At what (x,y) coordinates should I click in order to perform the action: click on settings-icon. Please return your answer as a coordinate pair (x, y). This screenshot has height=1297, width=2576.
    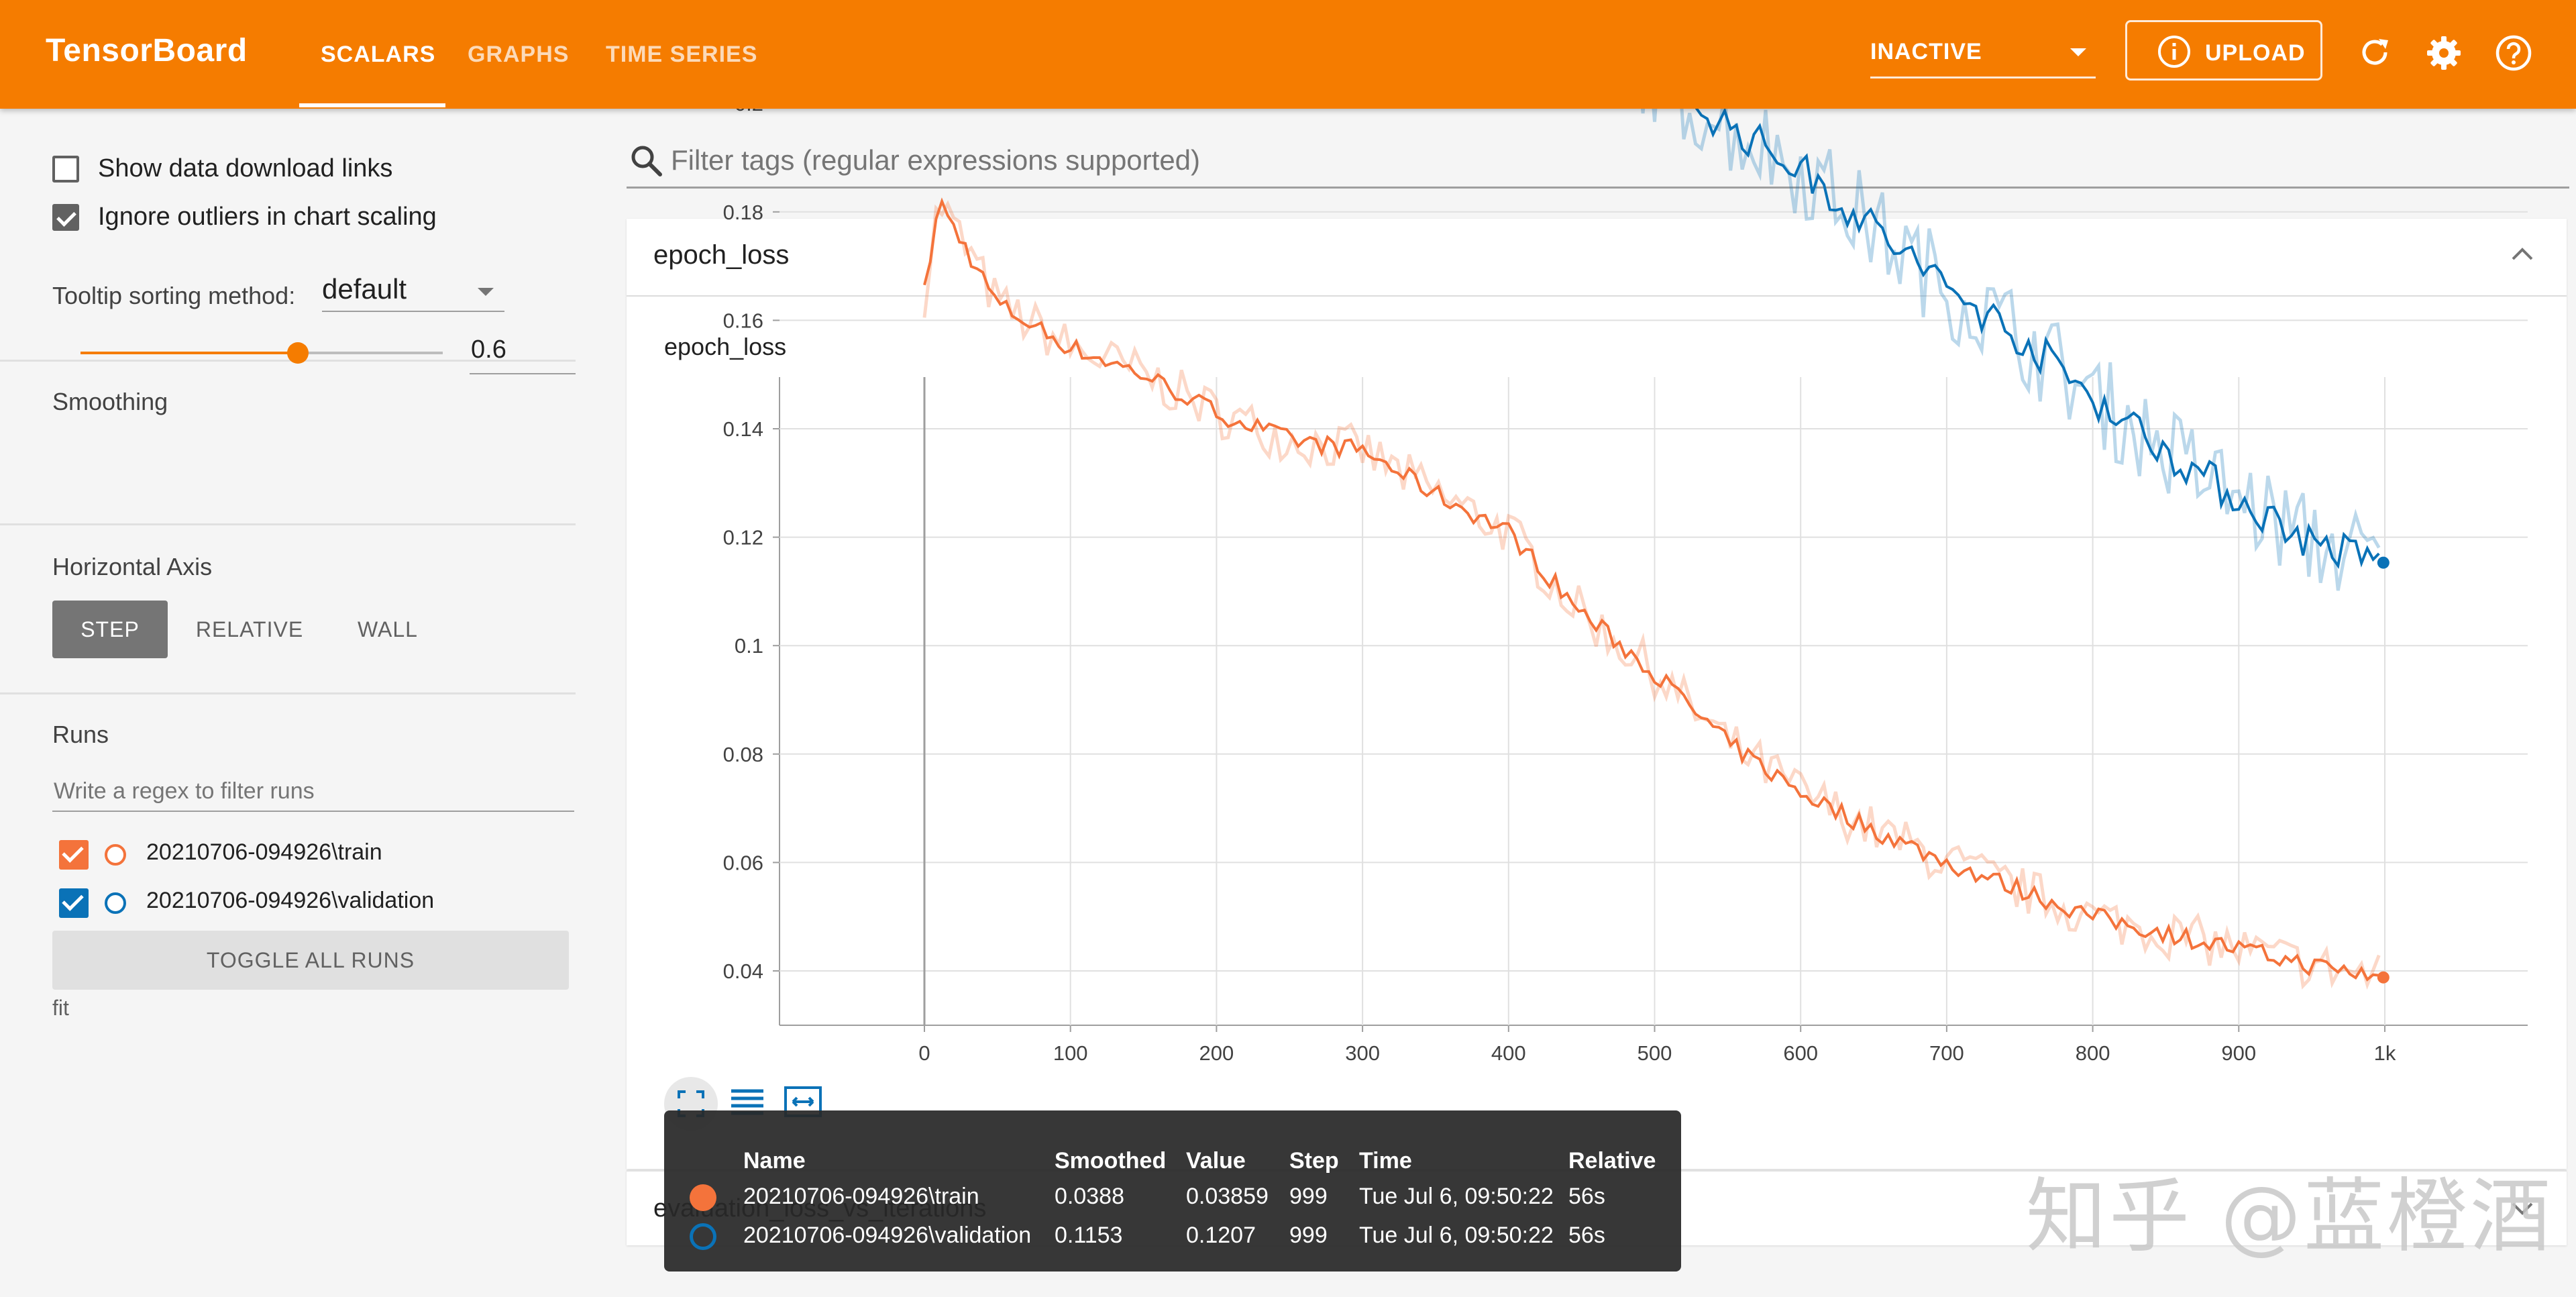
    Looking at the image, I should click on (2443, 55).